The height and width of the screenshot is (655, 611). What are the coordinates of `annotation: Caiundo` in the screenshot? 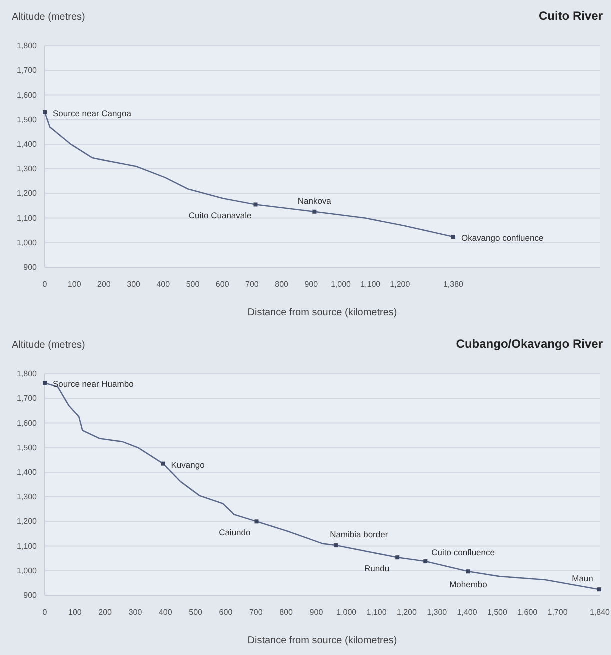 It's located at (235, 532).